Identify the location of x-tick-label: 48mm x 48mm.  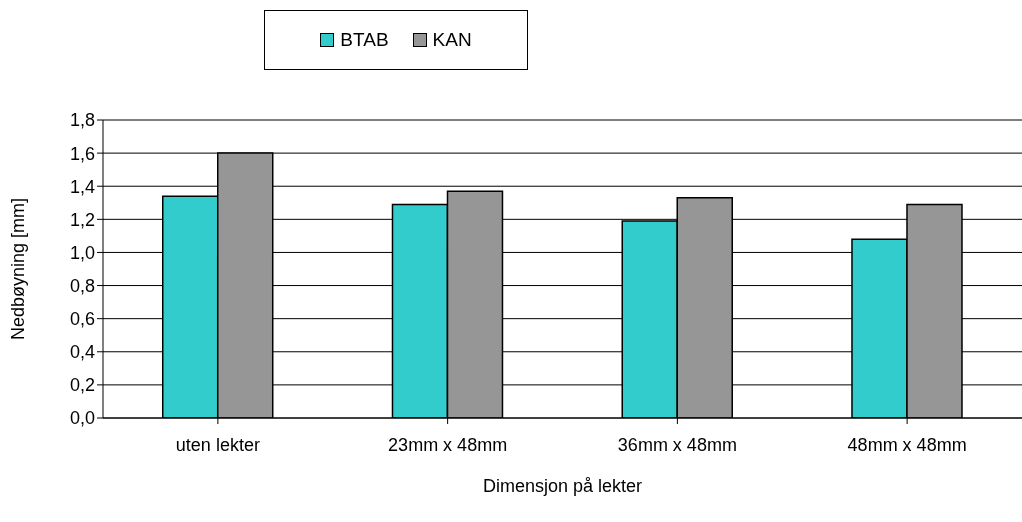
(907, 444).